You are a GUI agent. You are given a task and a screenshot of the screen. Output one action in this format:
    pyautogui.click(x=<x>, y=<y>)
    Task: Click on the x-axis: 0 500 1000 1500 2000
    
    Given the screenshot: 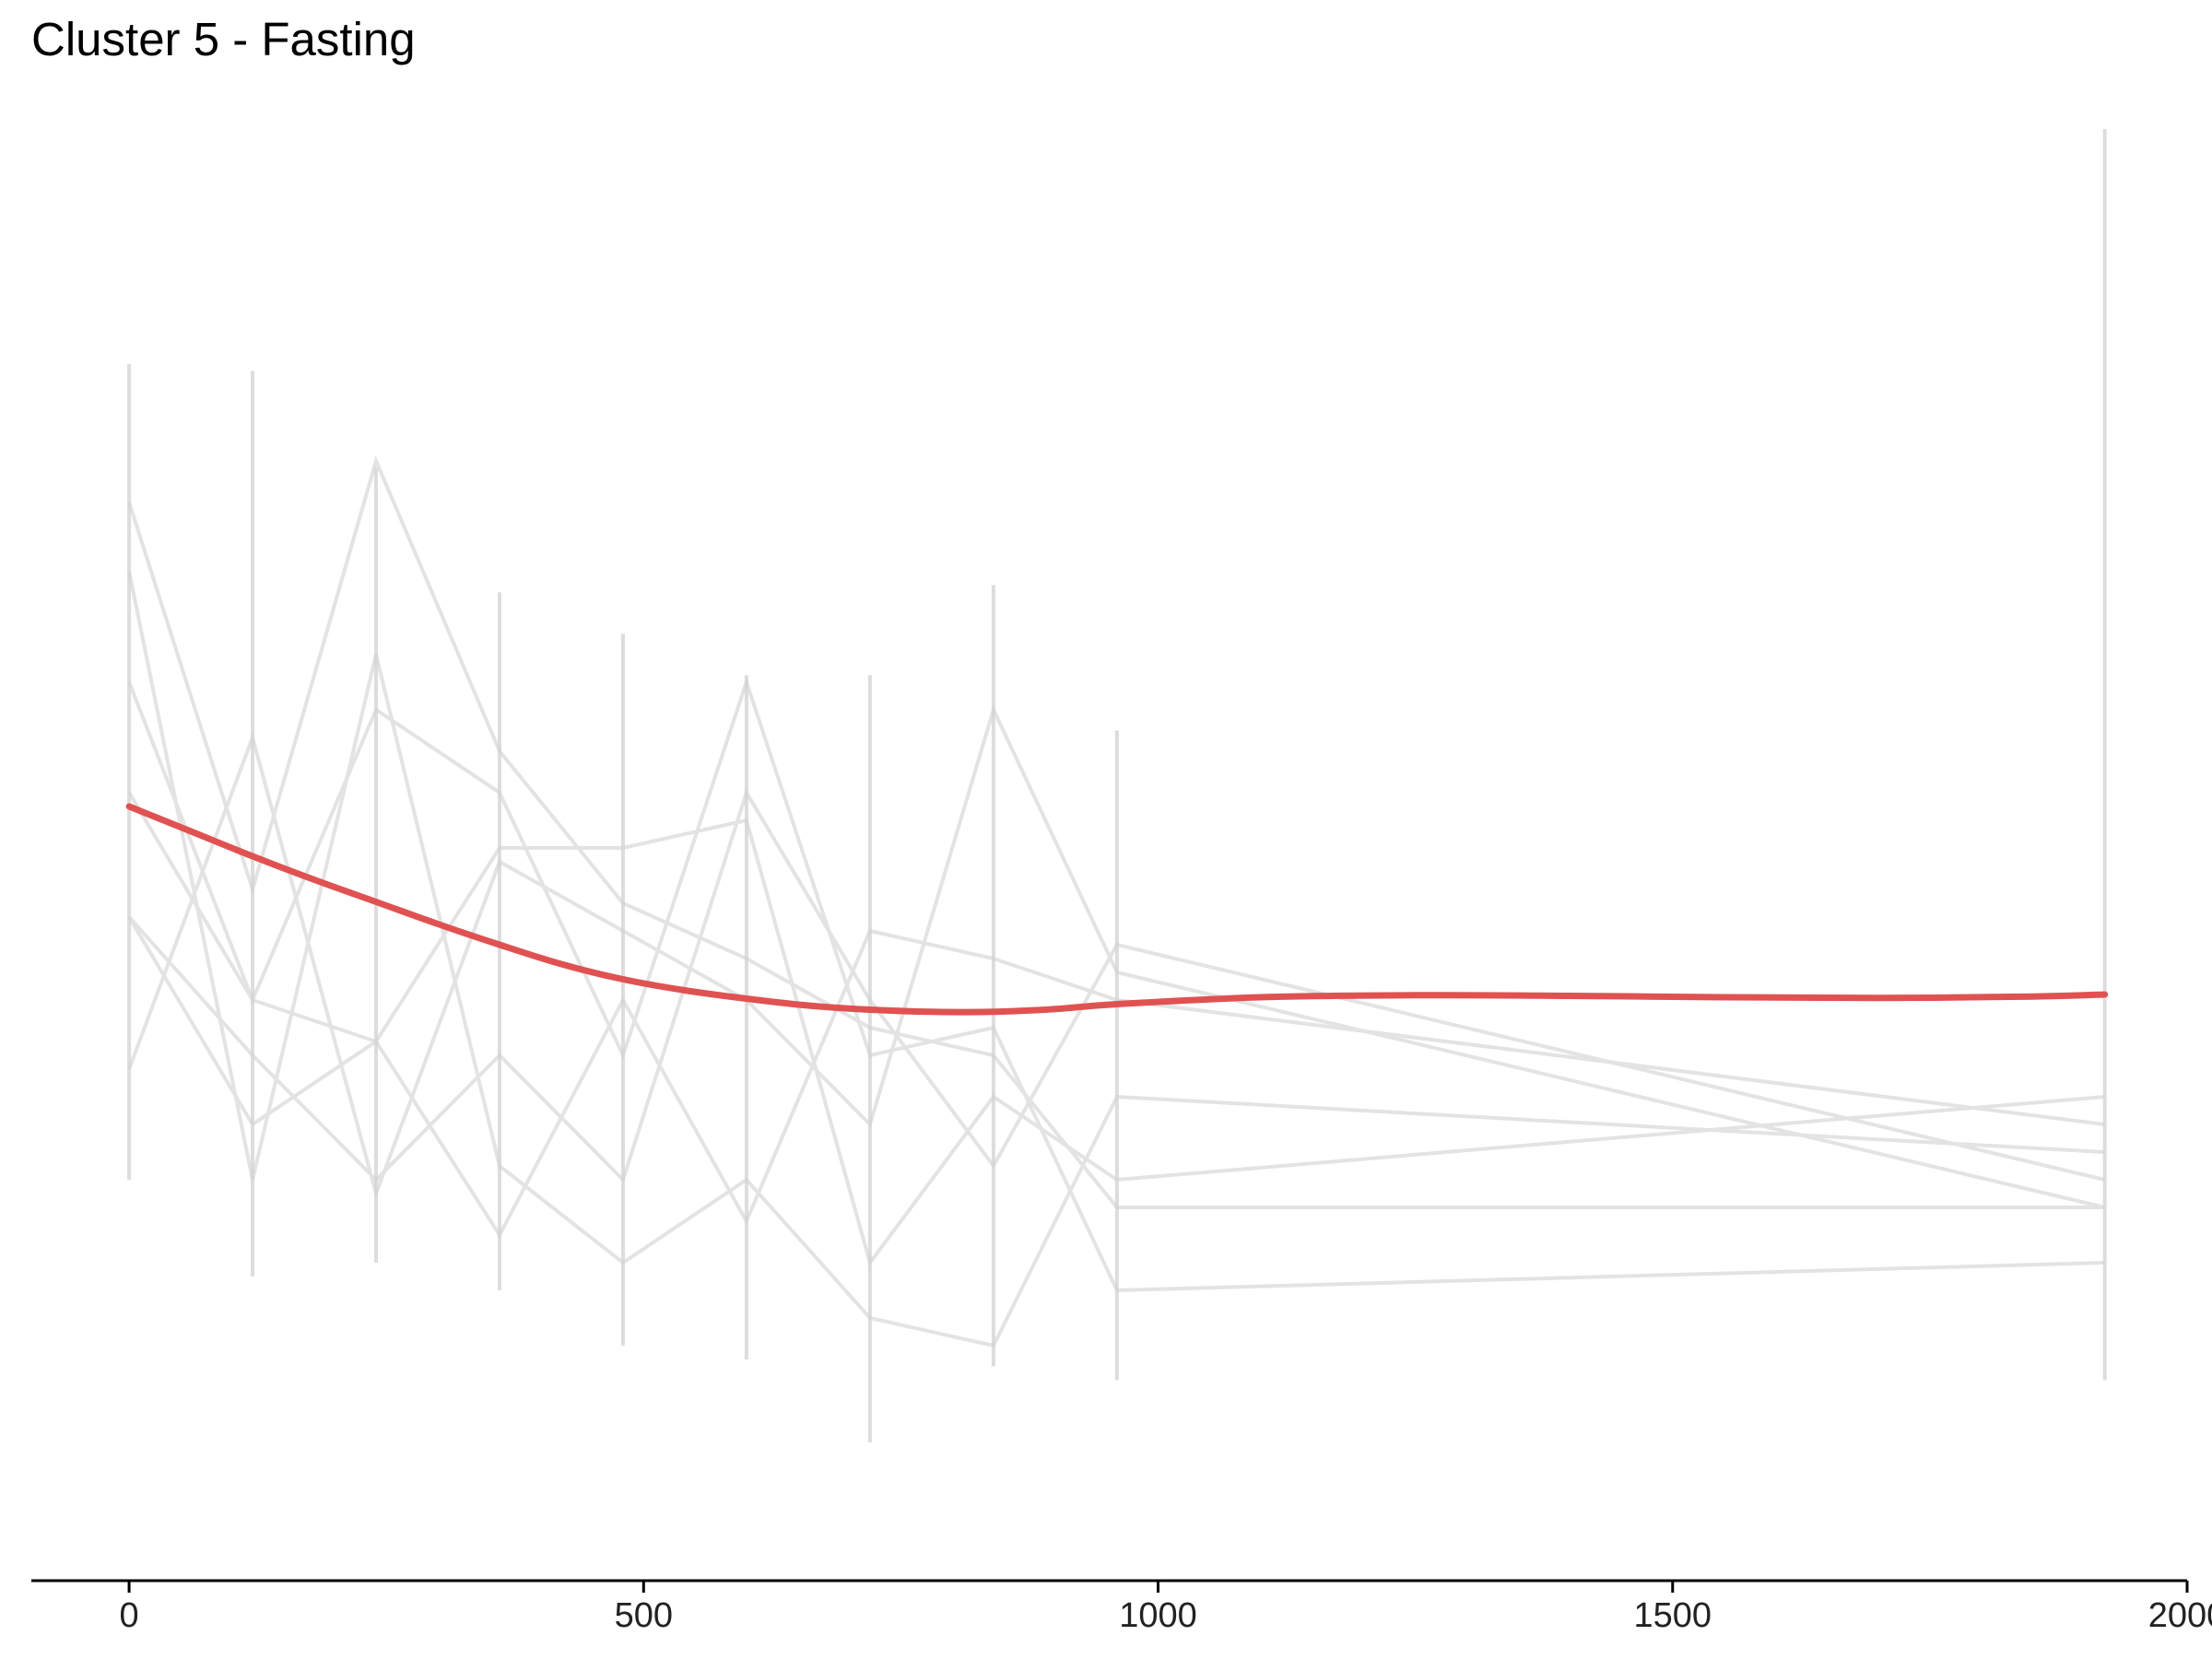 What is the action you would take?
    pyautogui.click(x=1121, y=1607)
    